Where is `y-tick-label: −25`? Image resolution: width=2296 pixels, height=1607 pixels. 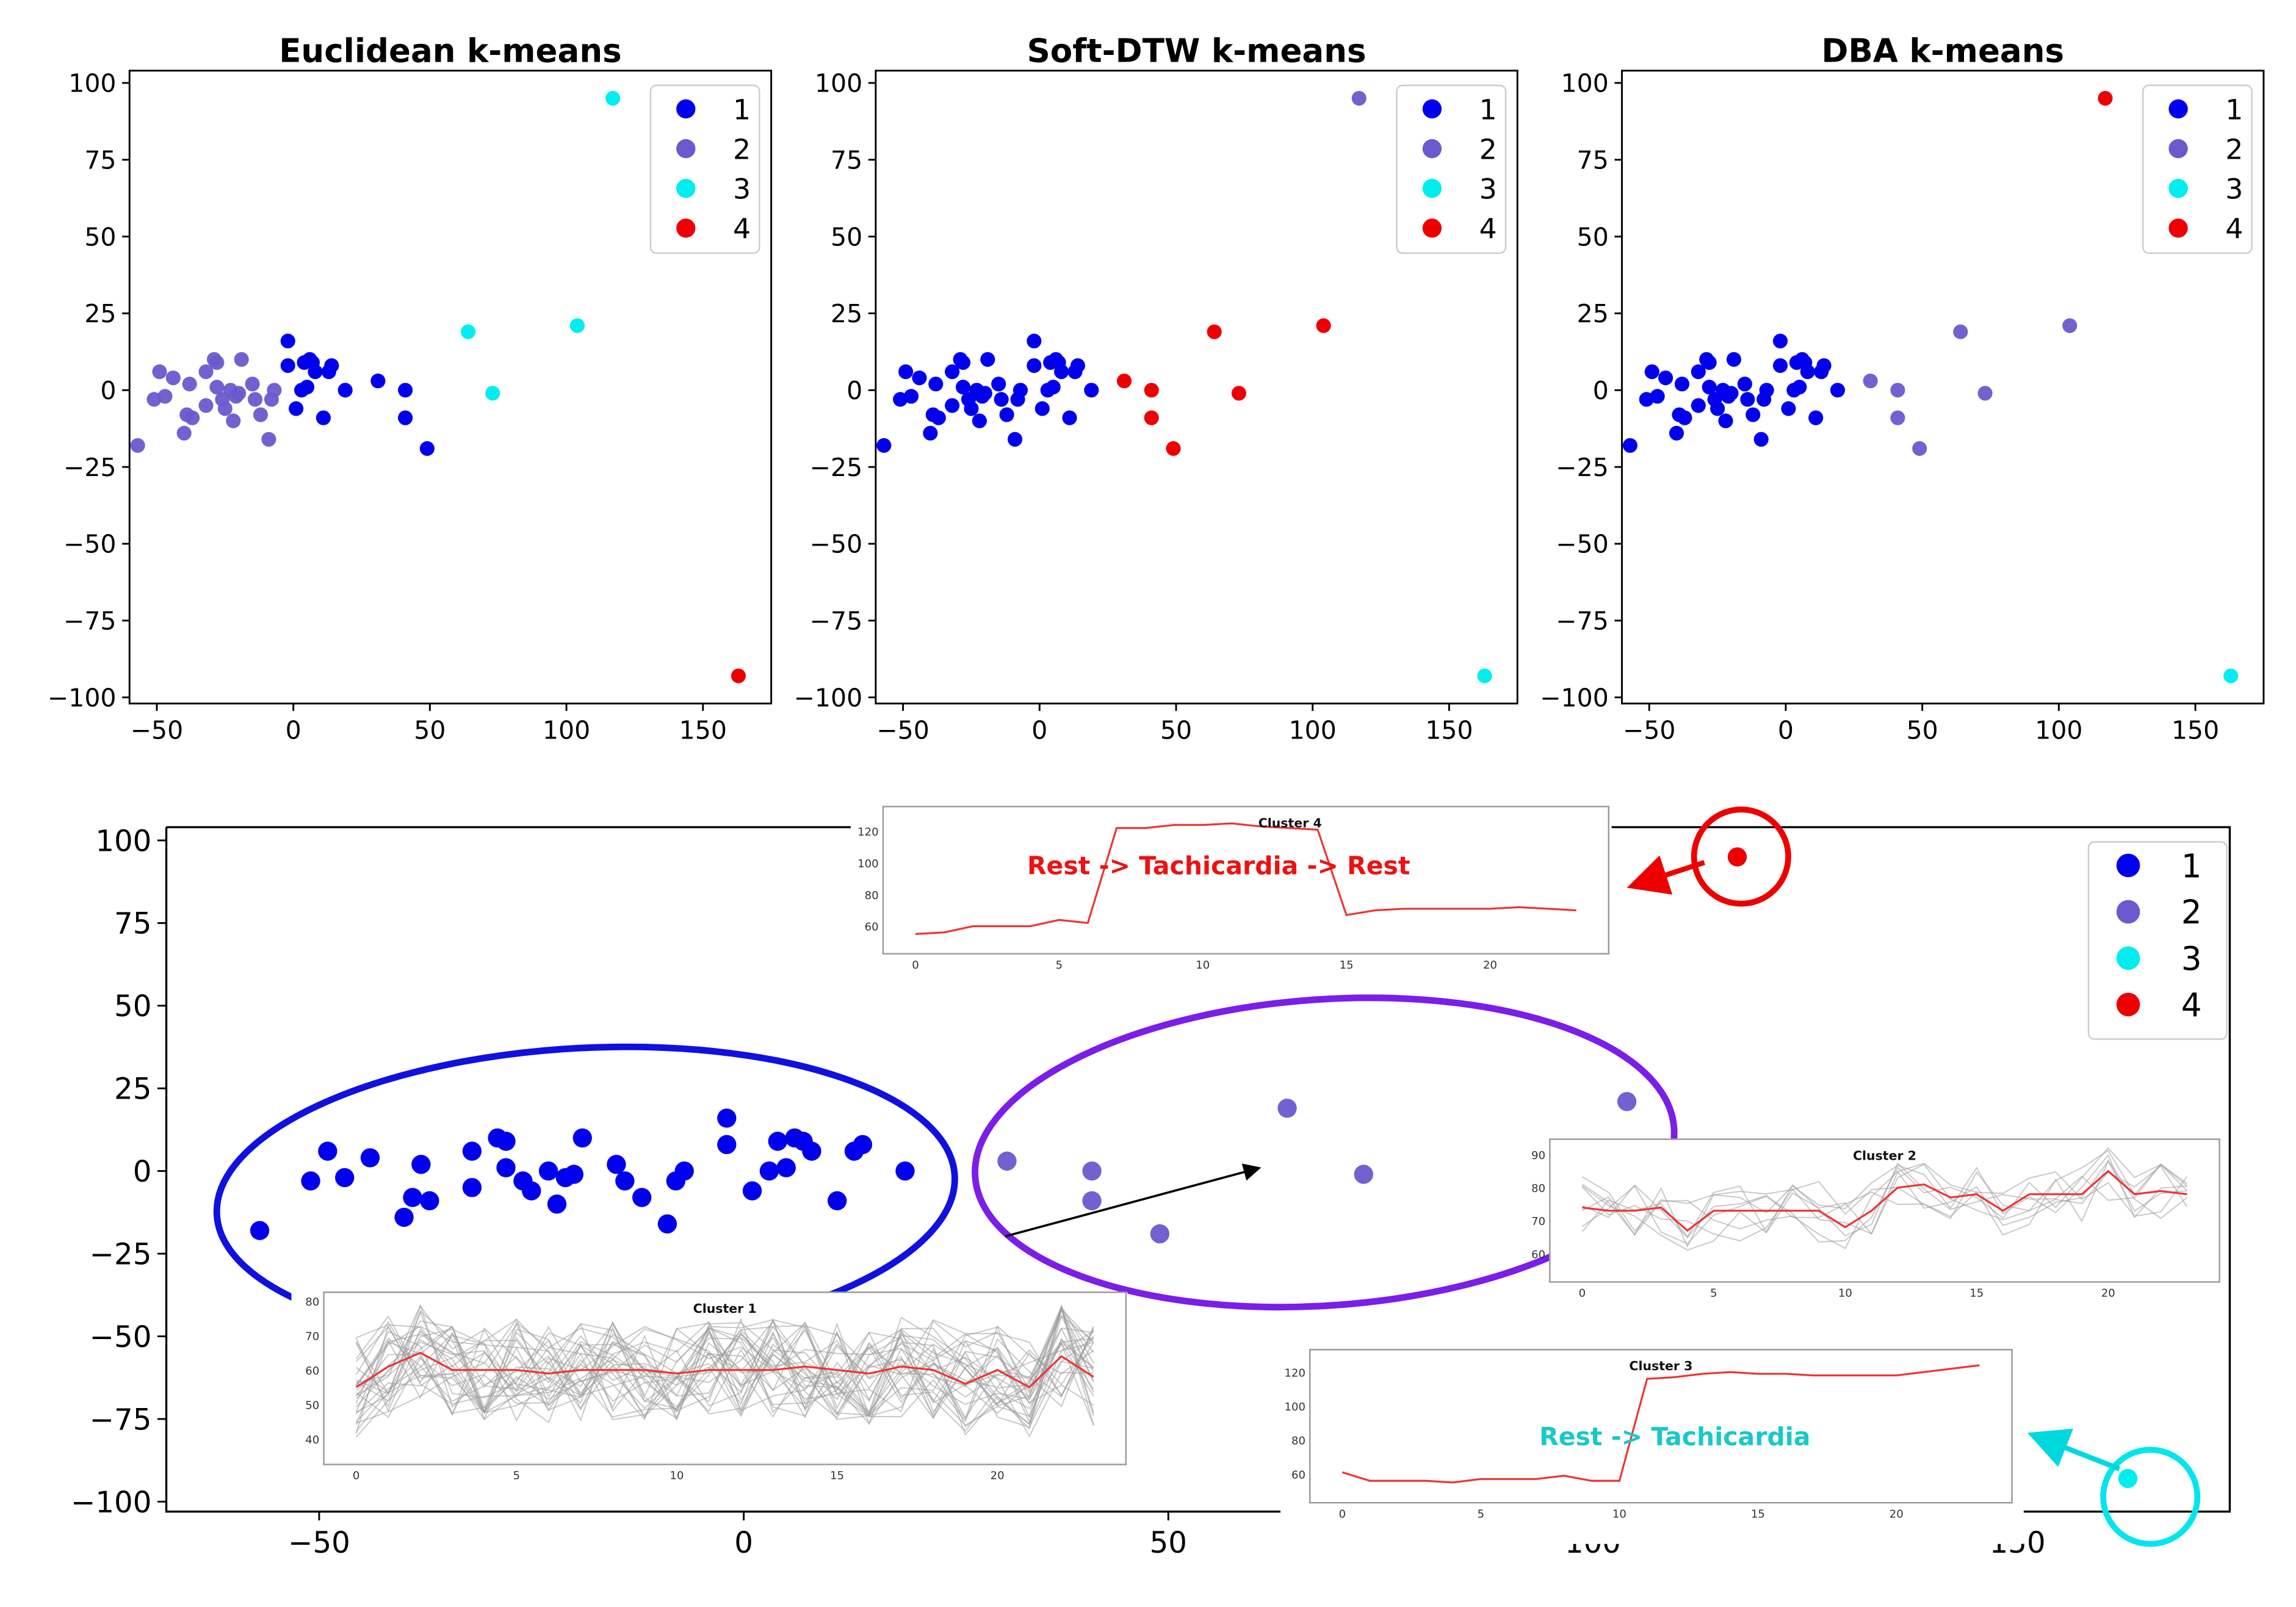 y-tick-label: −25 is located at coordinates (1583, 467).